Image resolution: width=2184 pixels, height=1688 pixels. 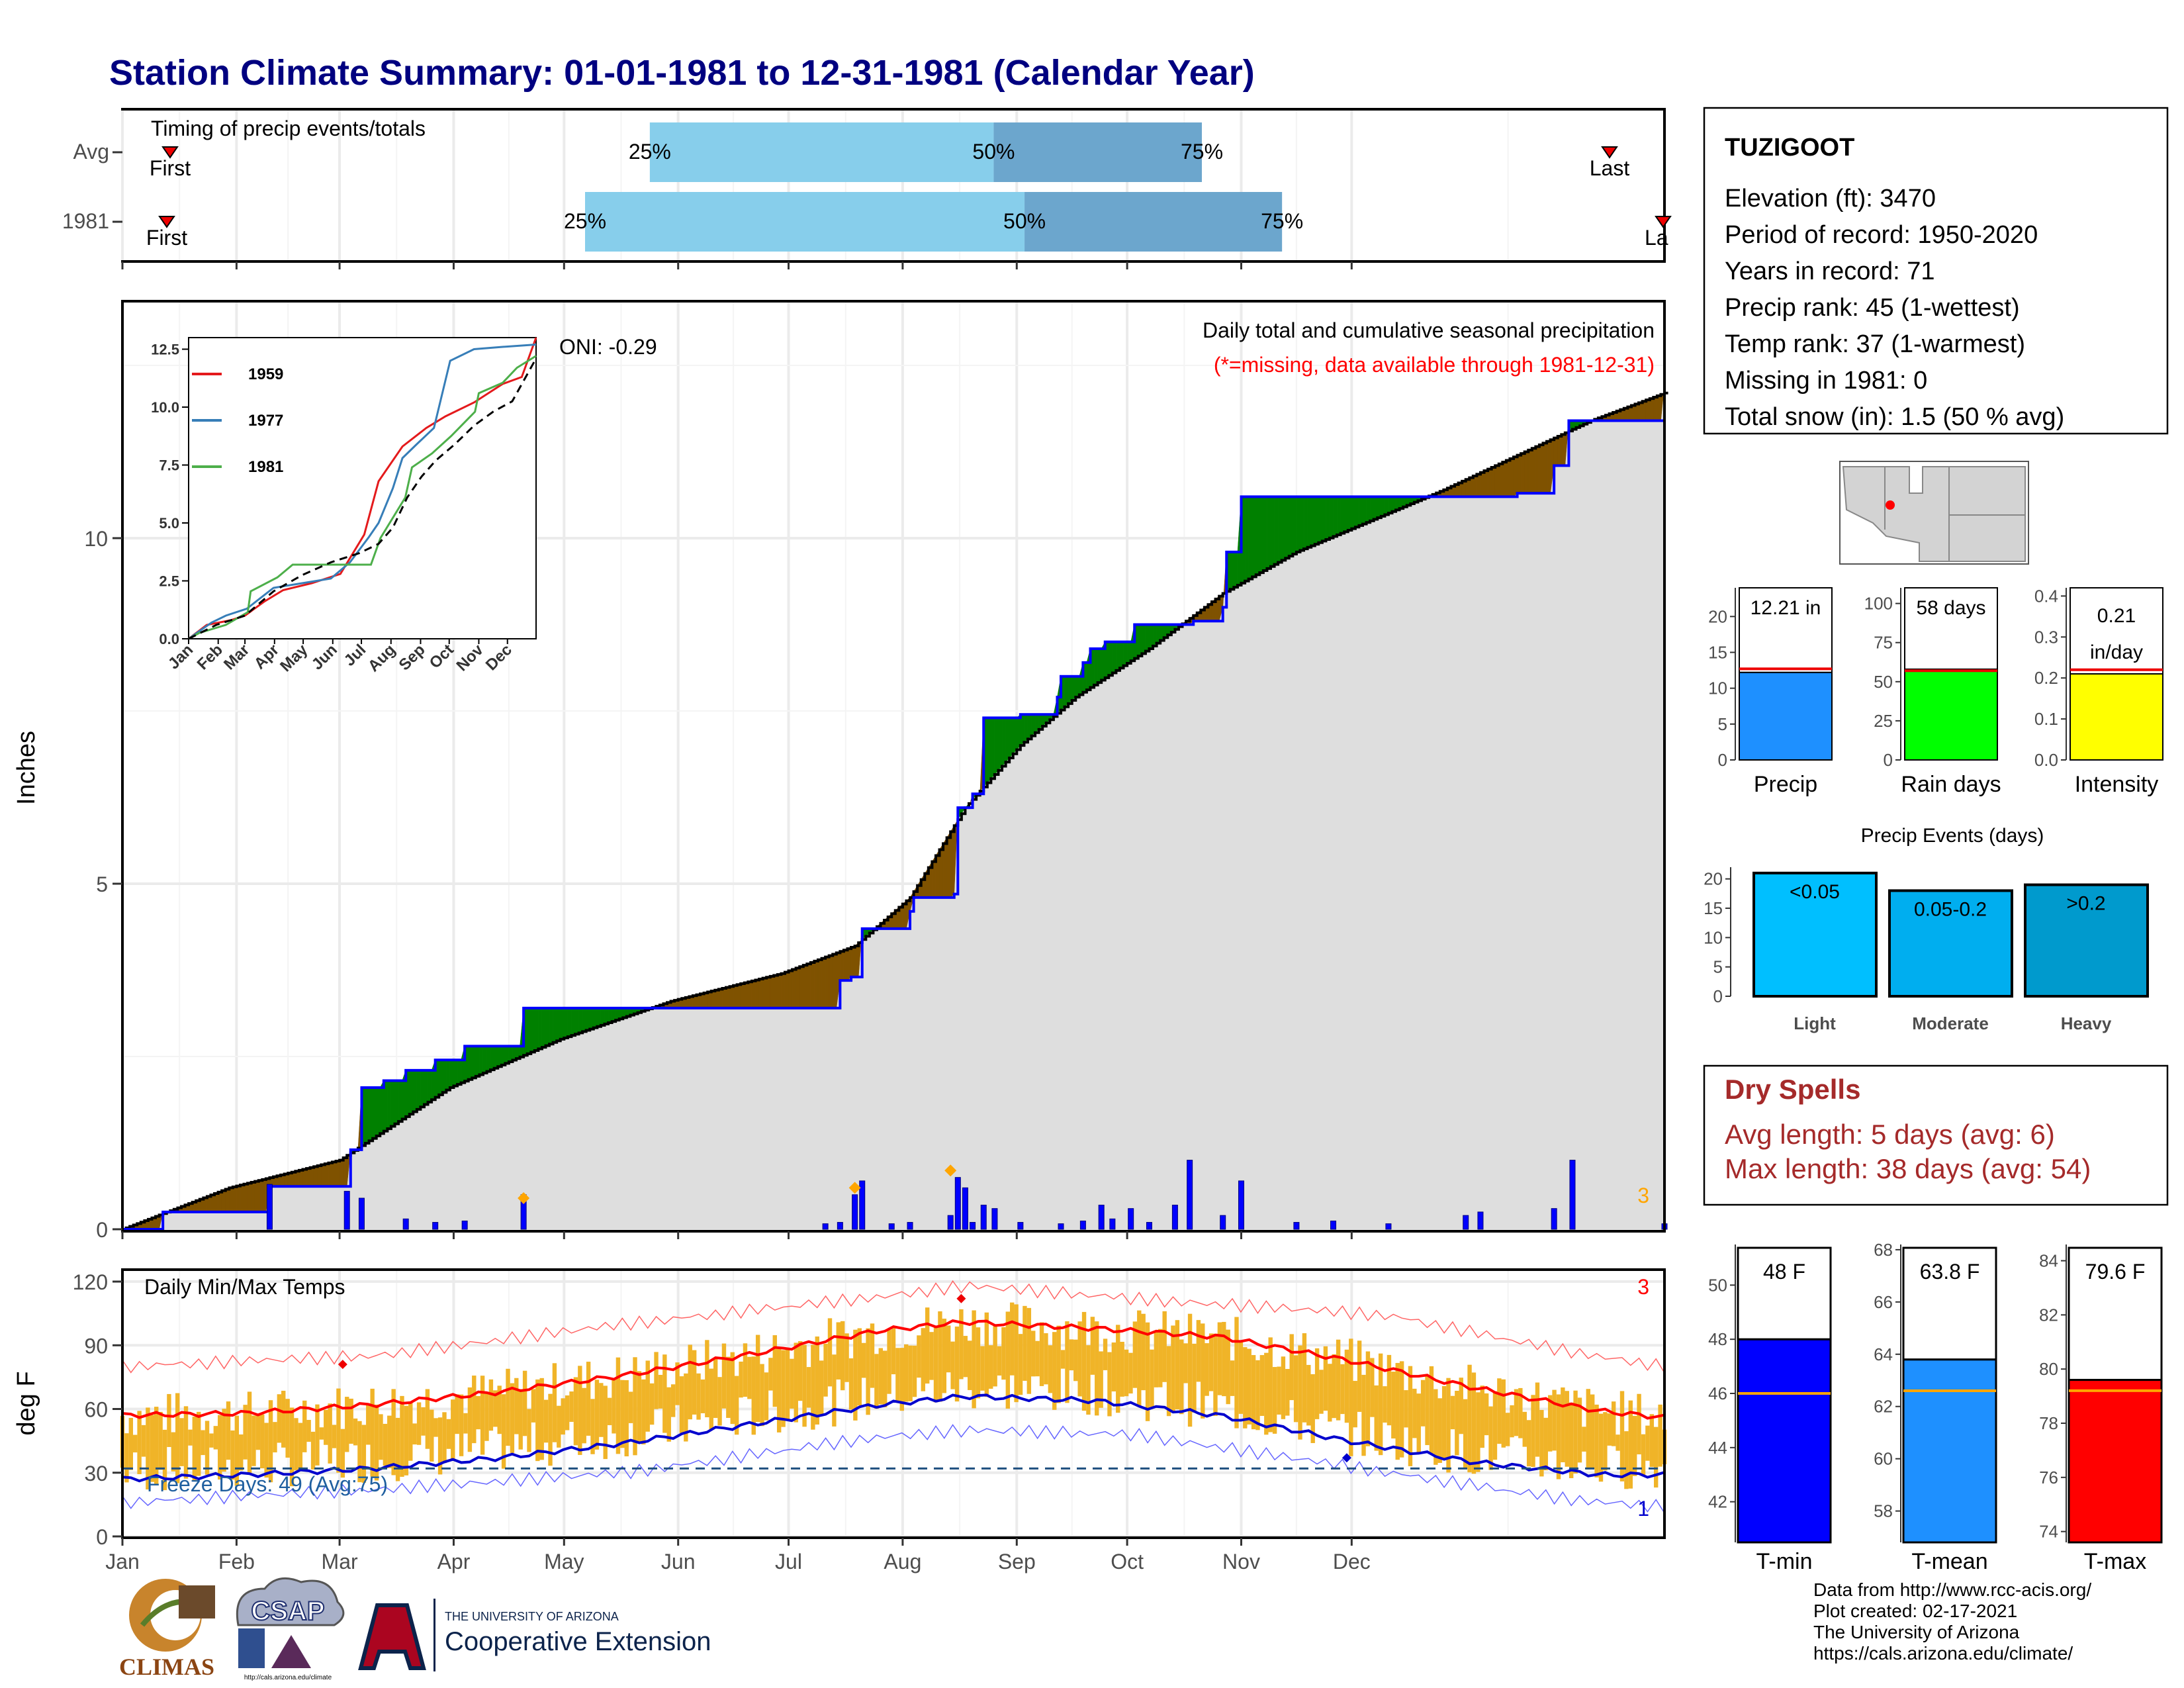 What do you see at coordinates (678, 1561) in the screenshot?
I see `month-label: Jun` at bounding box center [678, 1561].